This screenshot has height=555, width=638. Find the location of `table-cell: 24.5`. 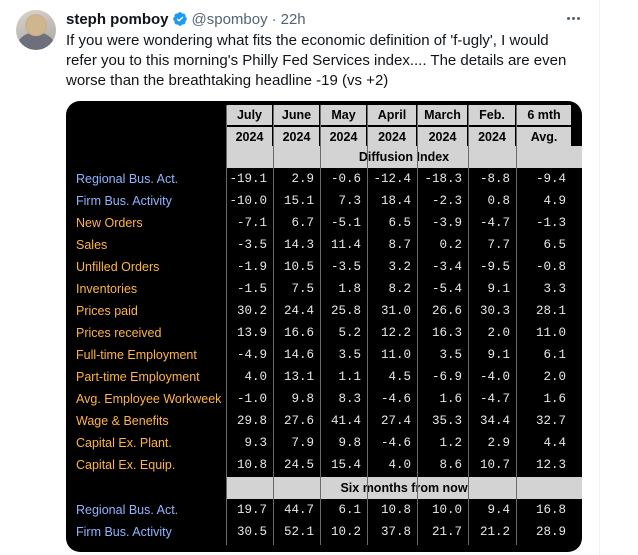

table-cell: 24.5 is located at coordinates (298, 465).